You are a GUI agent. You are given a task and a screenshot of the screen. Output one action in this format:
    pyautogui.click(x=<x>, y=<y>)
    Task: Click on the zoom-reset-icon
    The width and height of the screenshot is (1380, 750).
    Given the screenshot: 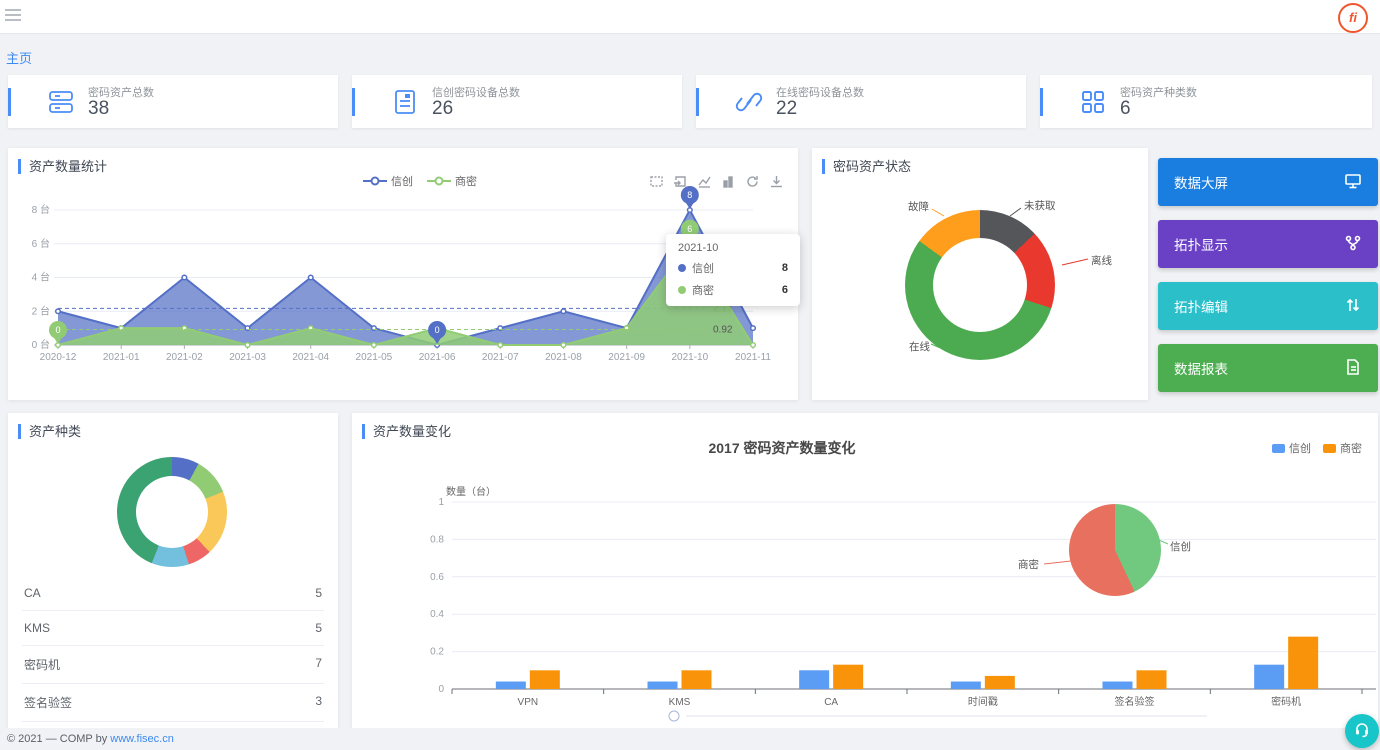 What is the action you would take?
    pyautogui.click(x=680, y=181)
    